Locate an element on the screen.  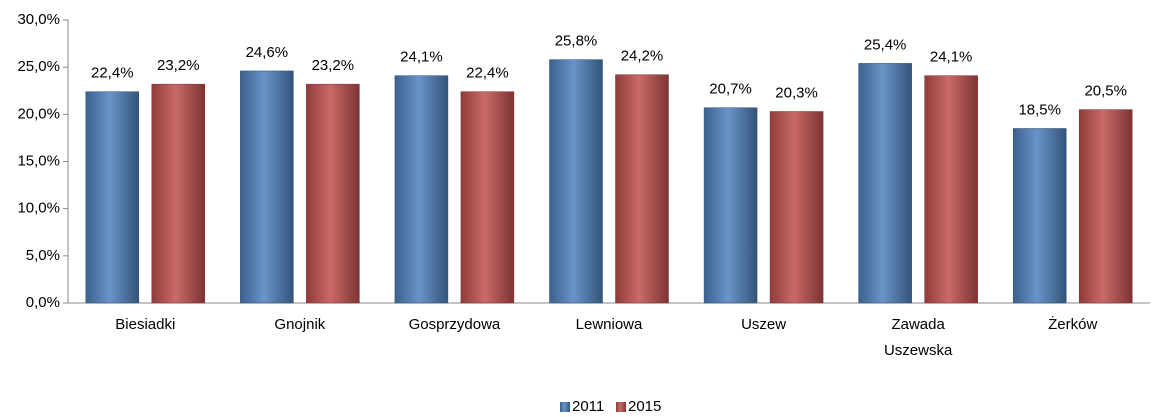
y-tick-label: 0,0% is located at coordinates (43, 302).